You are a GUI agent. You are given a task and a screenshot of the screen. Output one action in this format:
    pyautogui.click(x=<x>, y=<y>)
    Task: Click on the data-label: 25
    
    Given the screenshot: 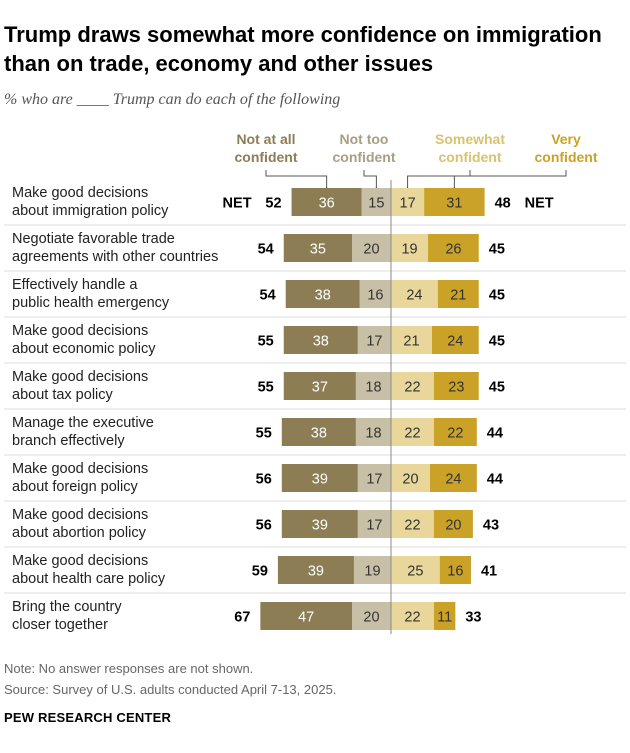 What is the action you would take?
    pyautogui.click(x=415, y=572)
    